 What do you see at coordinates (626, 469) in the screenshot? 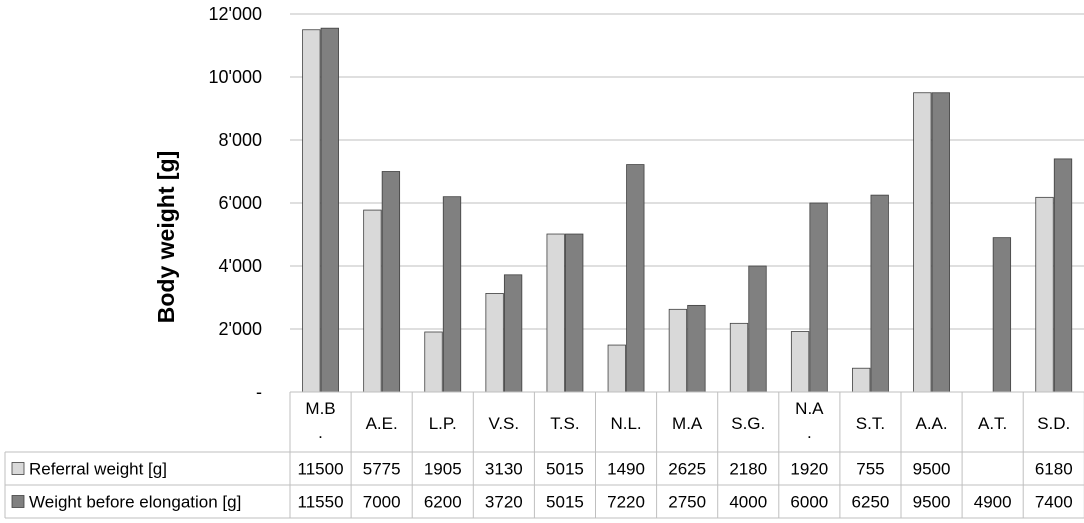
I see `data-table-value: 1490` at bounding box center [626, 469].